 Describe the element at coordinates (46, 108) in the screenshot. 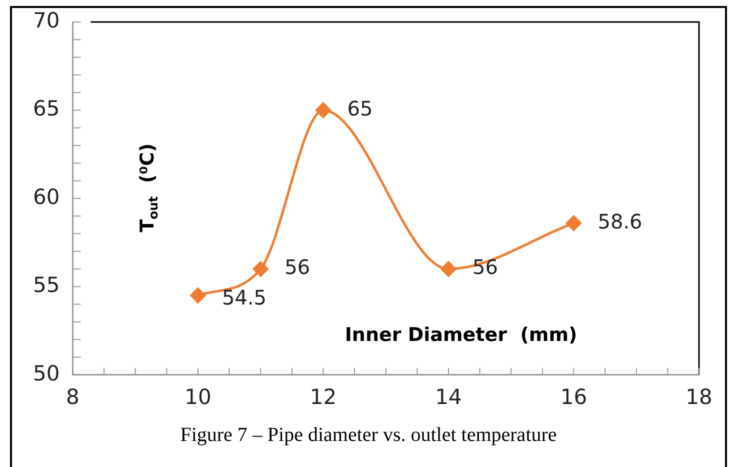

I see `y-tick-label: 65` at that location.